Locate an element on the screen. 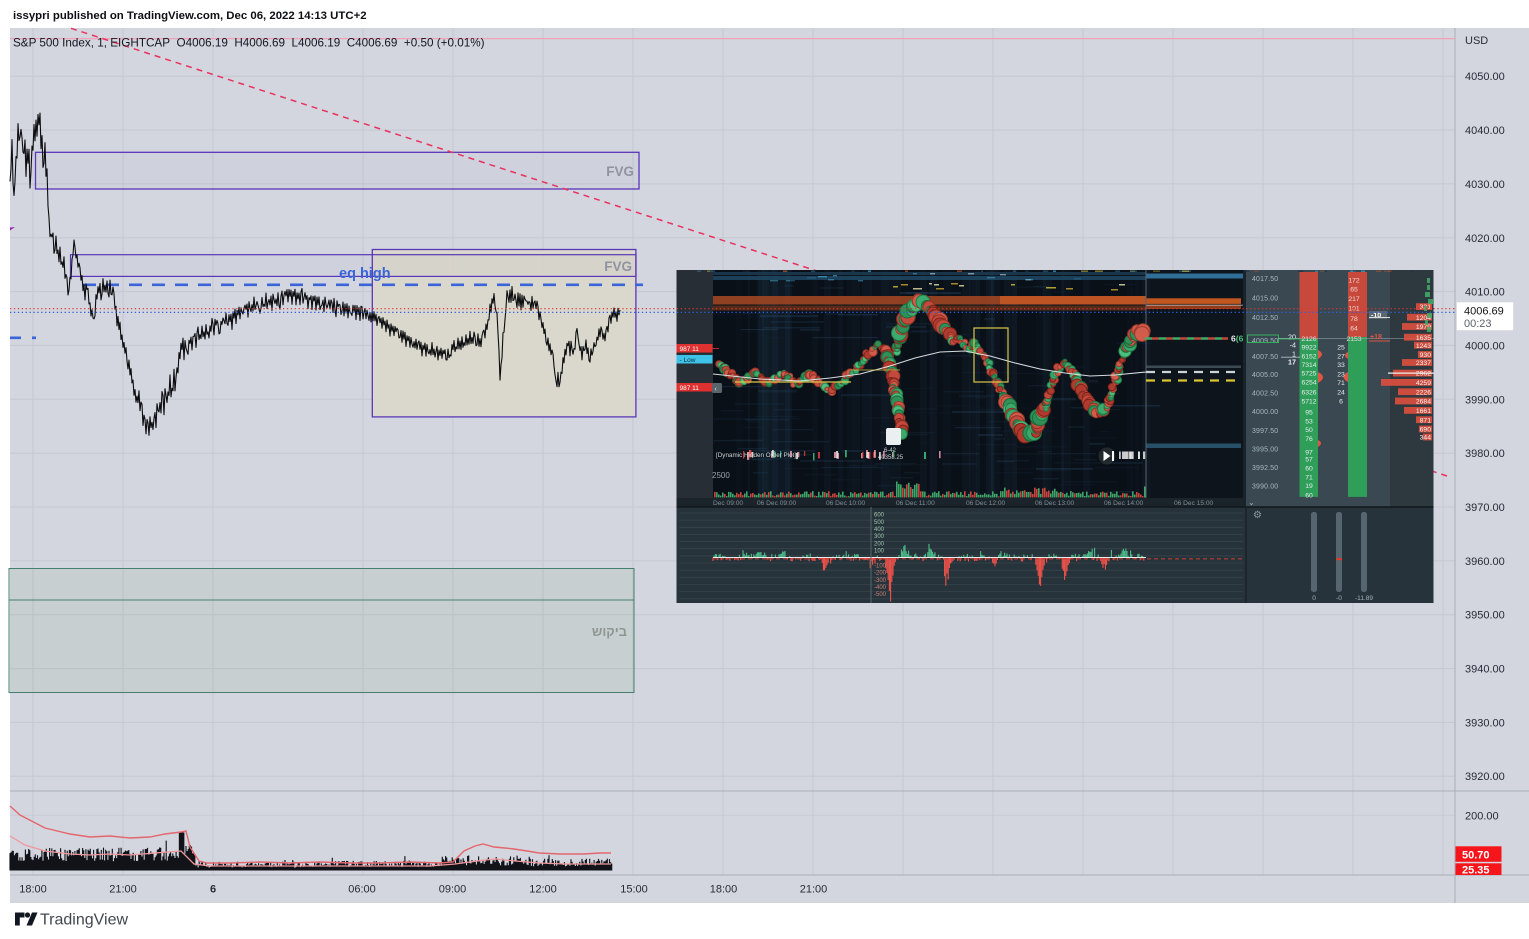  svg-text: 6326 is located at coordinates (1308, 393).